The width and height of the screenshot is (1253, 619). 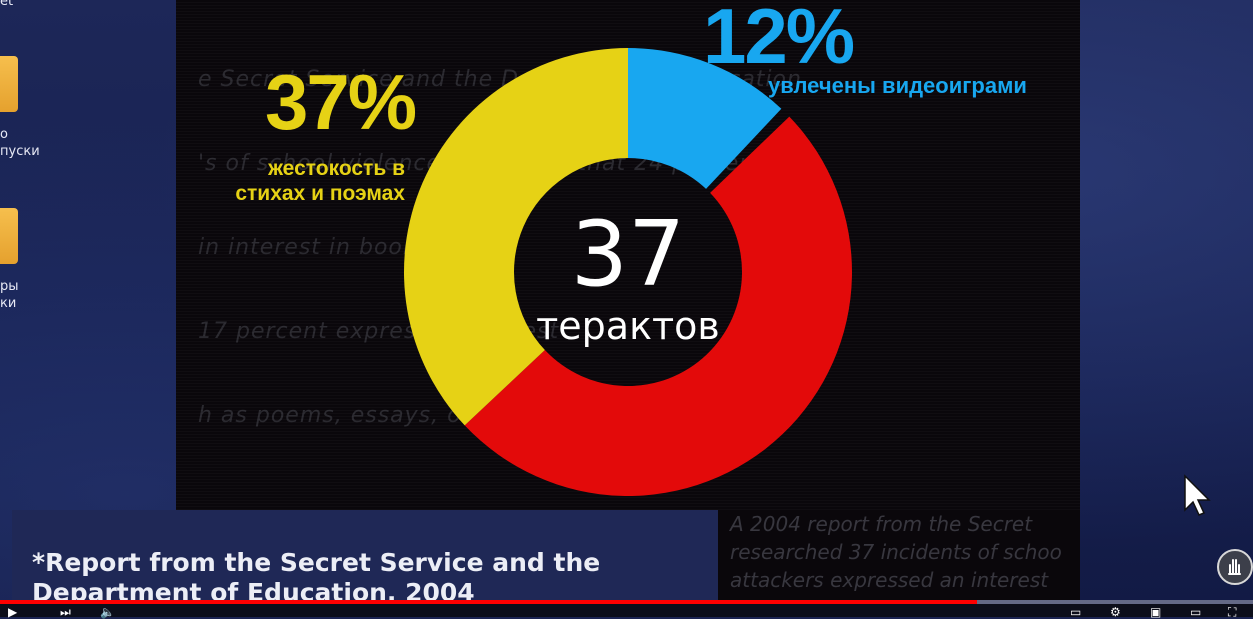 I want to click on yellow-label-line: стихах и поэмах, so click(x=320, y=193).